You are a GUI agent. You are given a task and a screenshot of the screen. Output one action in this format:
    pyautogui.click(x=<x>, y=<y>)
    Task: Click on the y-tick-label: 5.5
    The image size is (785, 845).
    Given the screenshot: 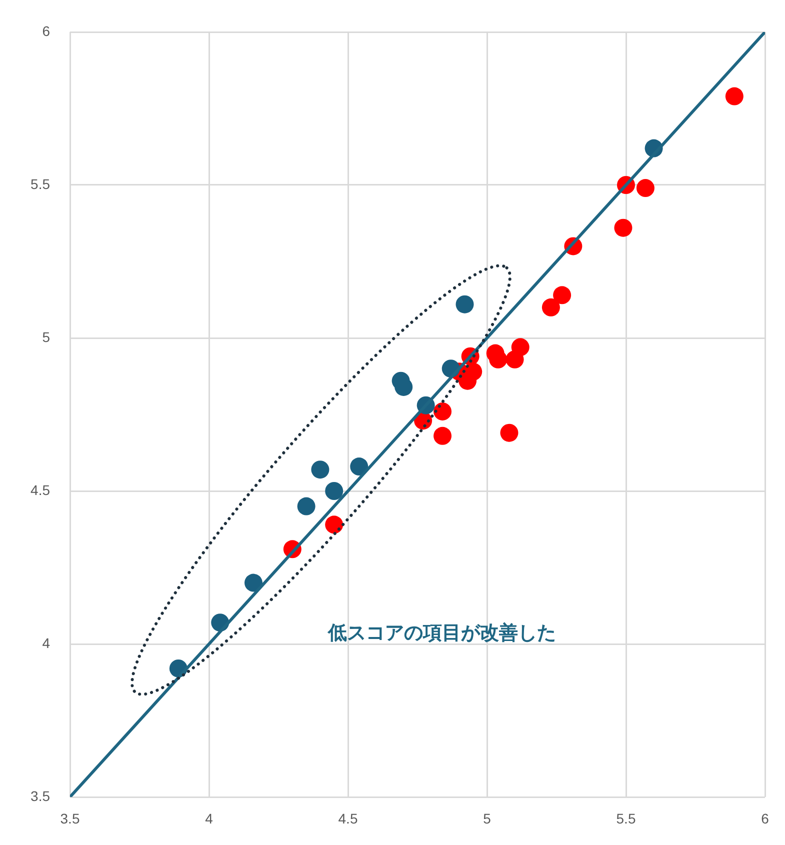 What is the action you would take?
    pyautogui.click(x=40, y=184)
    